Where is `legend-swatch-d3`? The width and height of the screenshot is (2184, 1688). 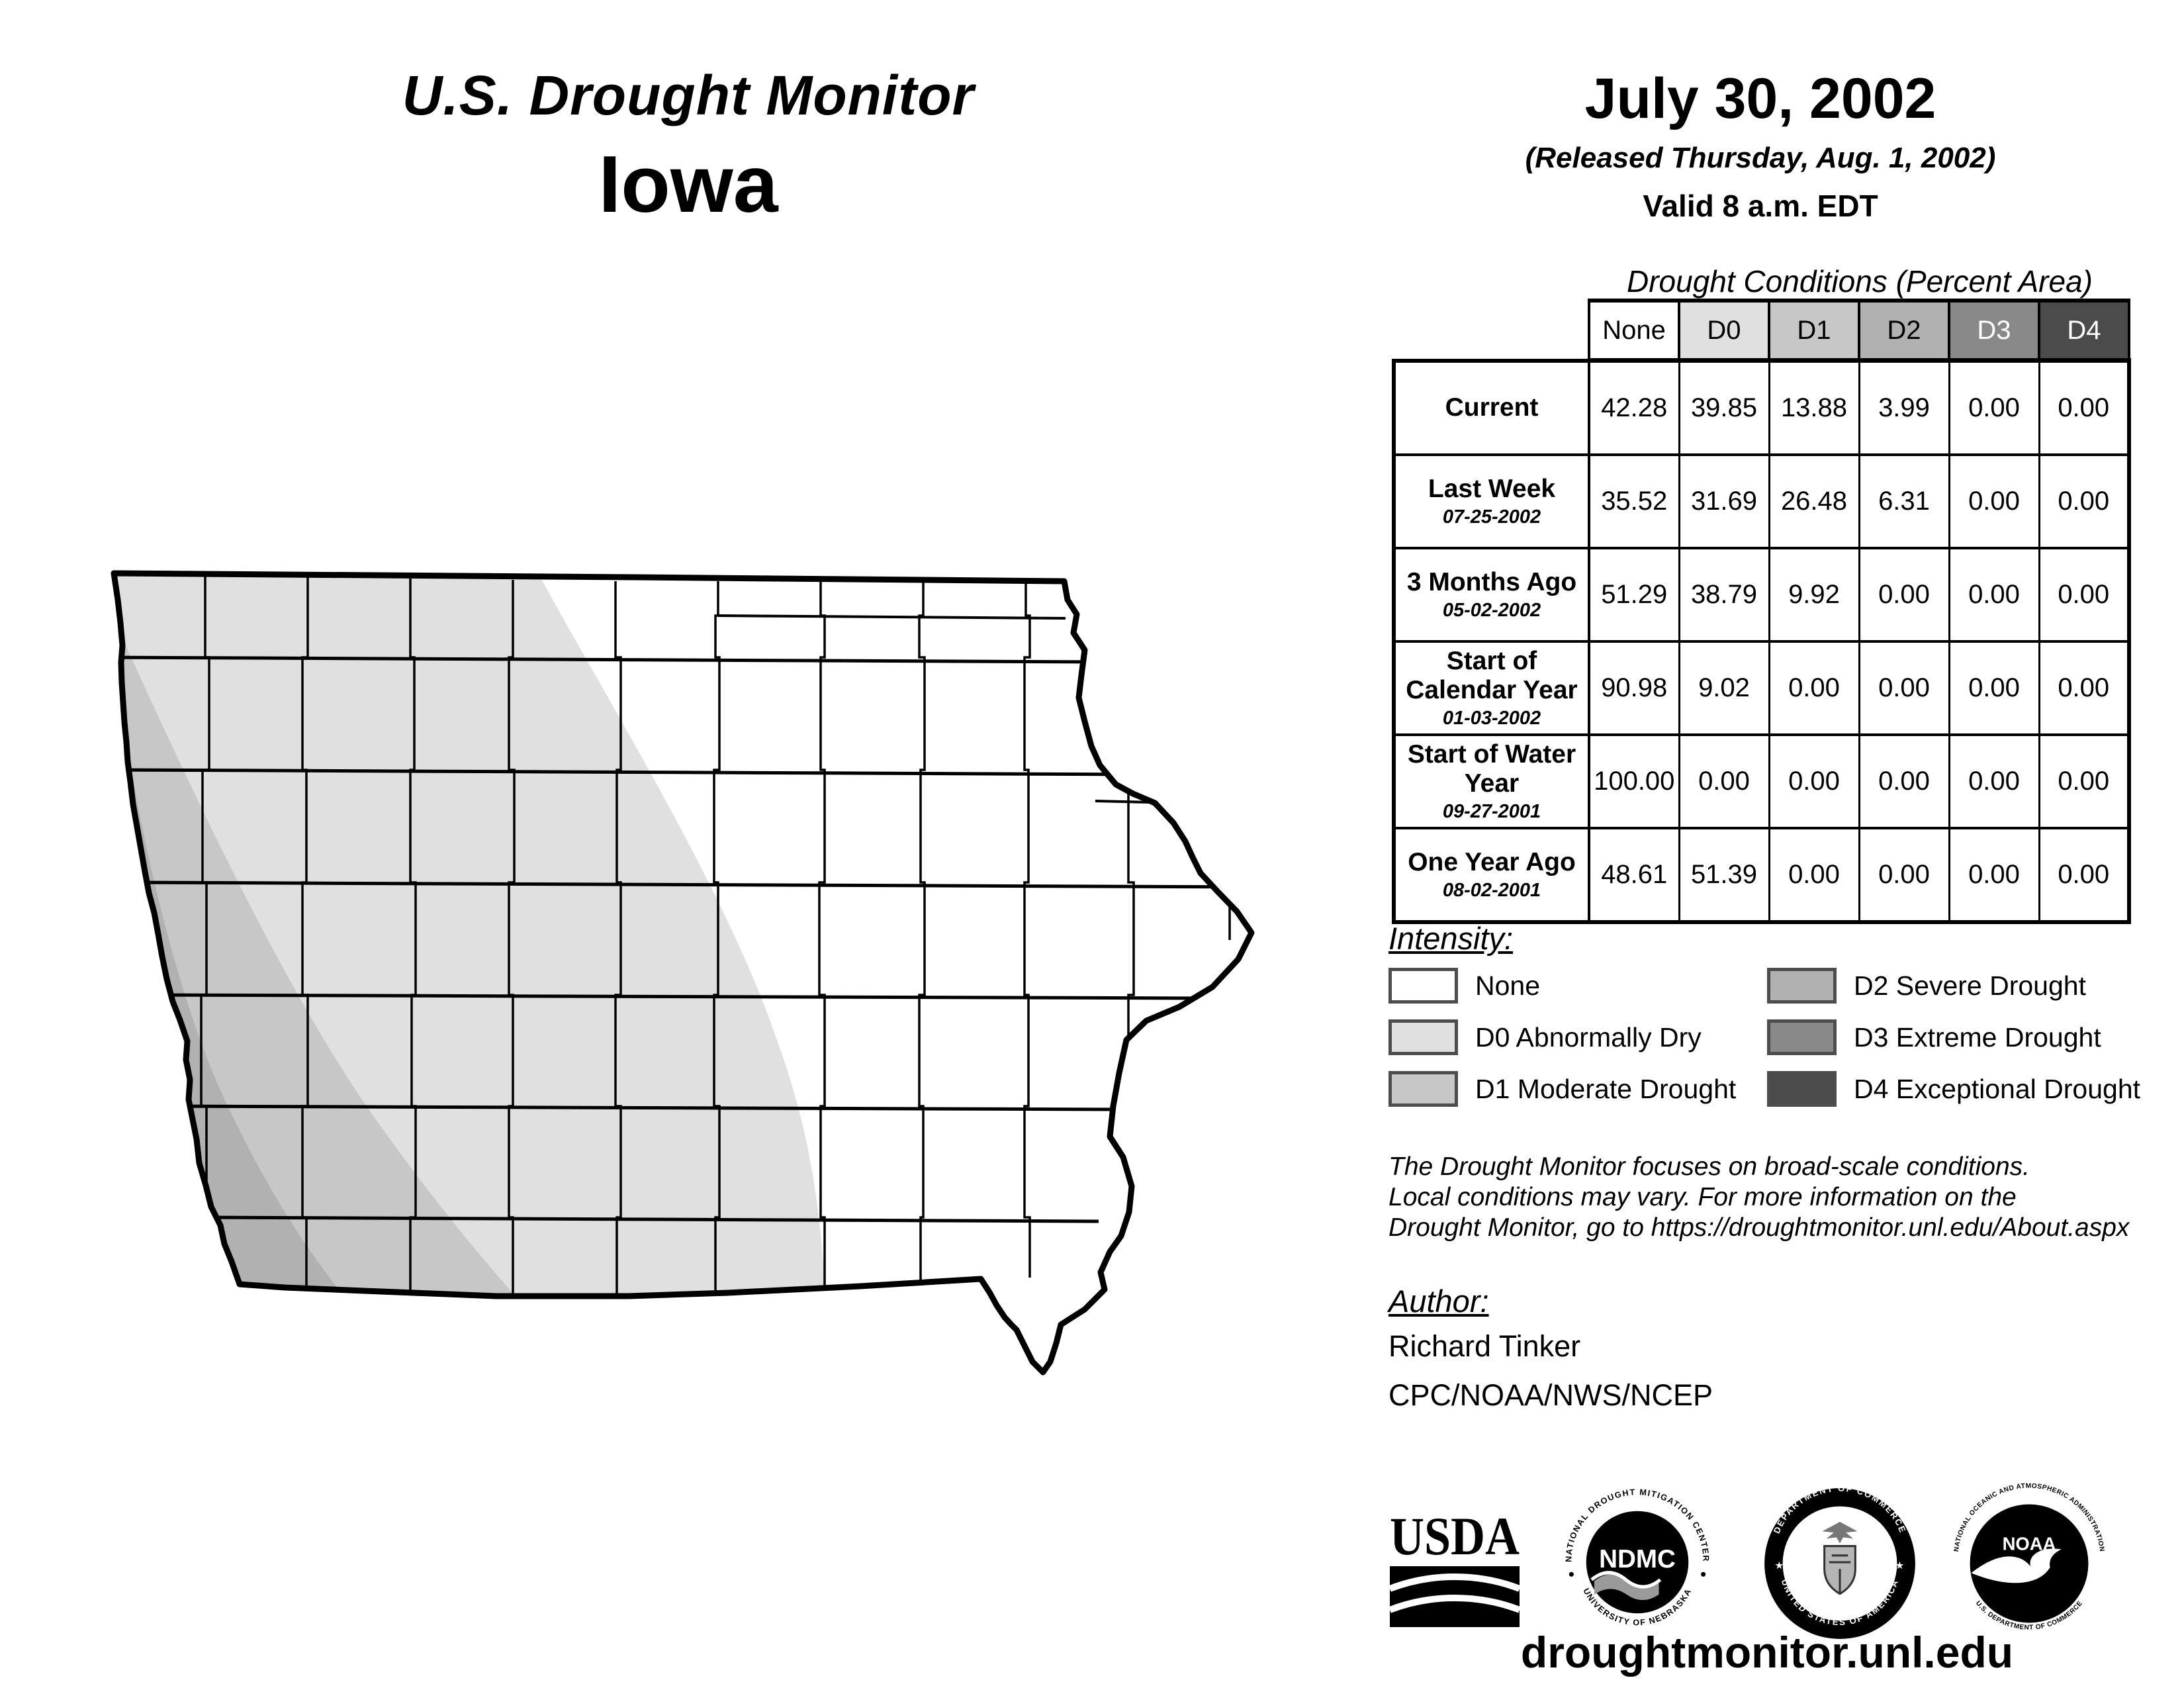 legend-swatch-d3 is located at coordinates (1802, 1037).